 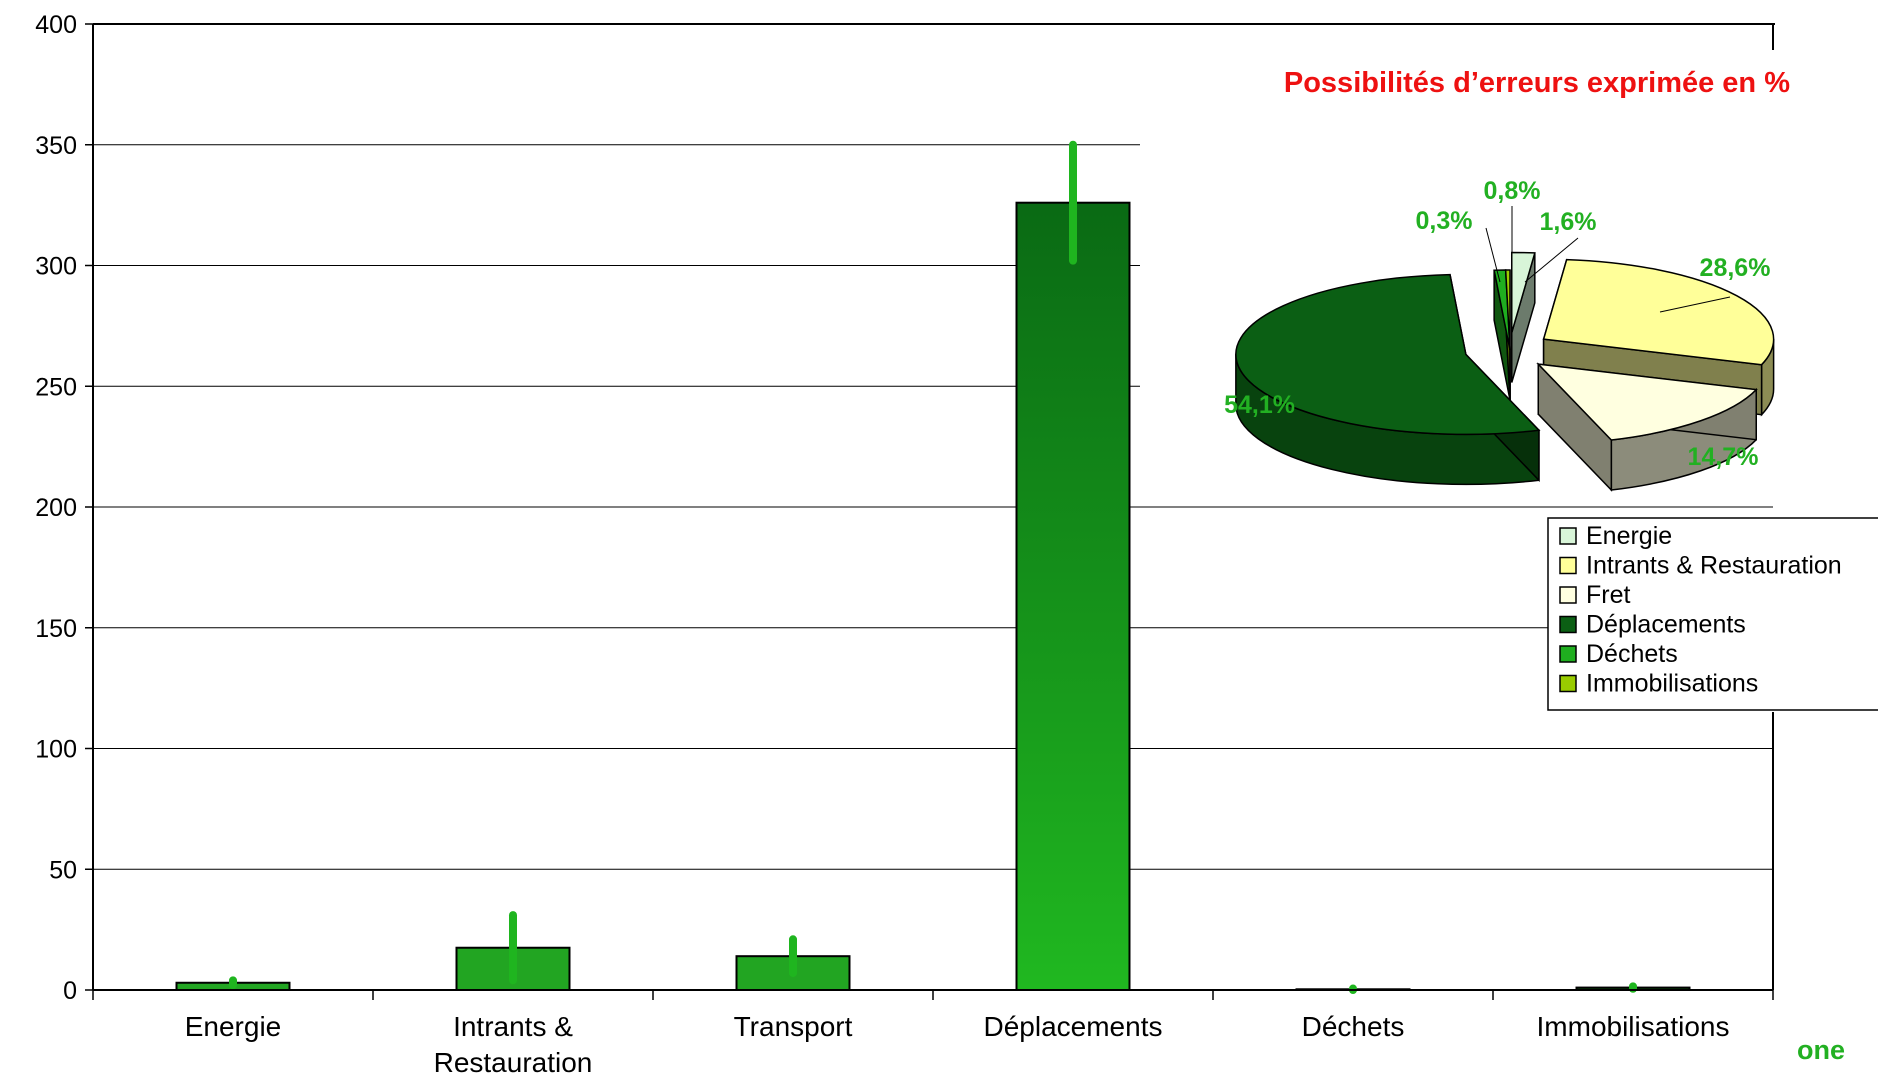 I want to click on legend-label-deplacements: Déplacements, so click(x=1666, y=625).